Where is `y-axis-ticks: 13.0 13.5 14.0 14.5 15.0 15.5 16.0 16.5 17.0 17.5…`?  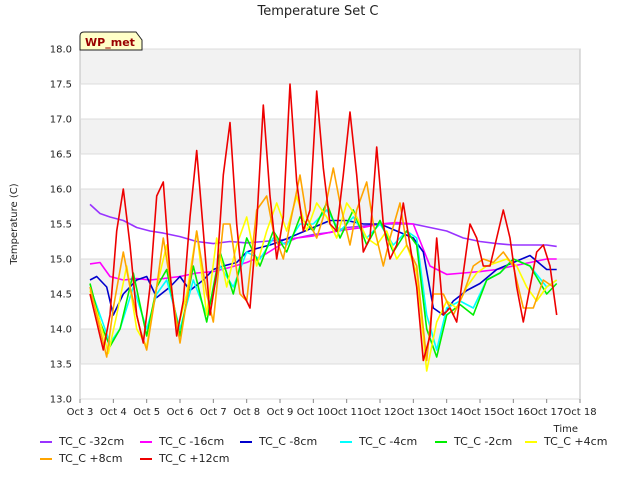 y-axis-ticks: 13.0 13.5 14.0 14.5 15.0 15.5 16.0 16.5 17.0 17.5… is located at coordinates (61, 225).